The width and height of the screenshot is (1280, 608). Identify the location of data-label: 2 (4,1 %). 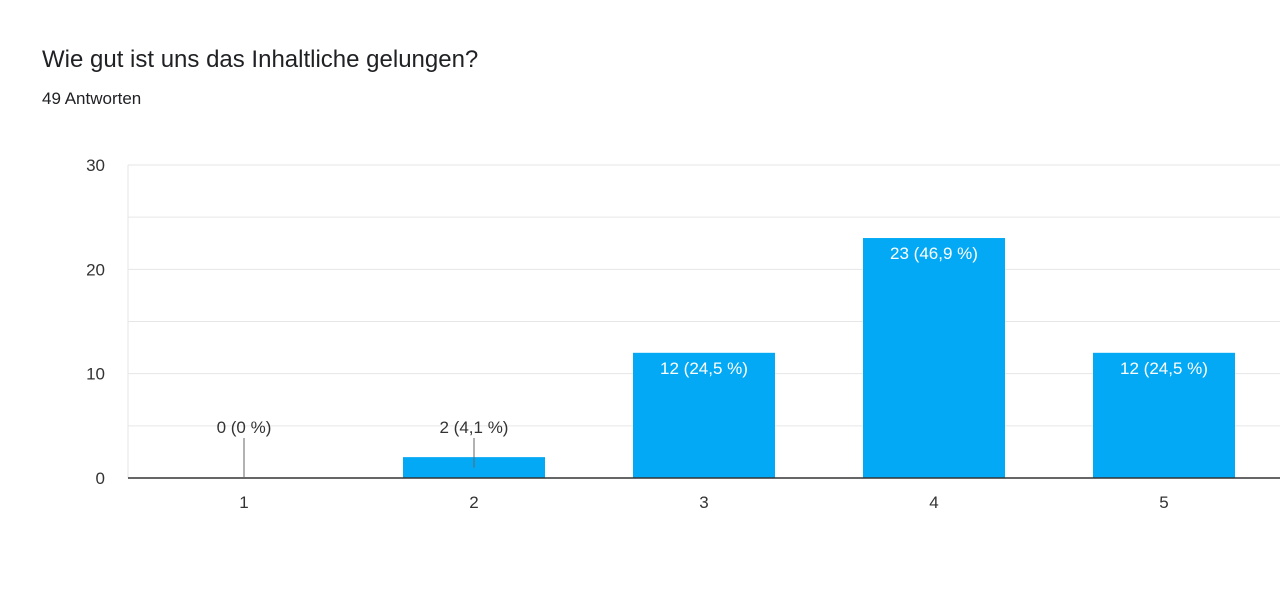
(474, 427).